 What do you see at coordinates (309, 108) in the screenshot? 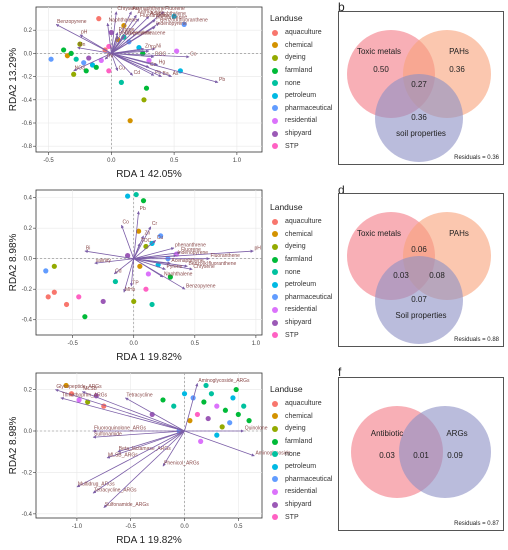
I see `legend-label: pharmaceutical` at bounding box center [309, 108].